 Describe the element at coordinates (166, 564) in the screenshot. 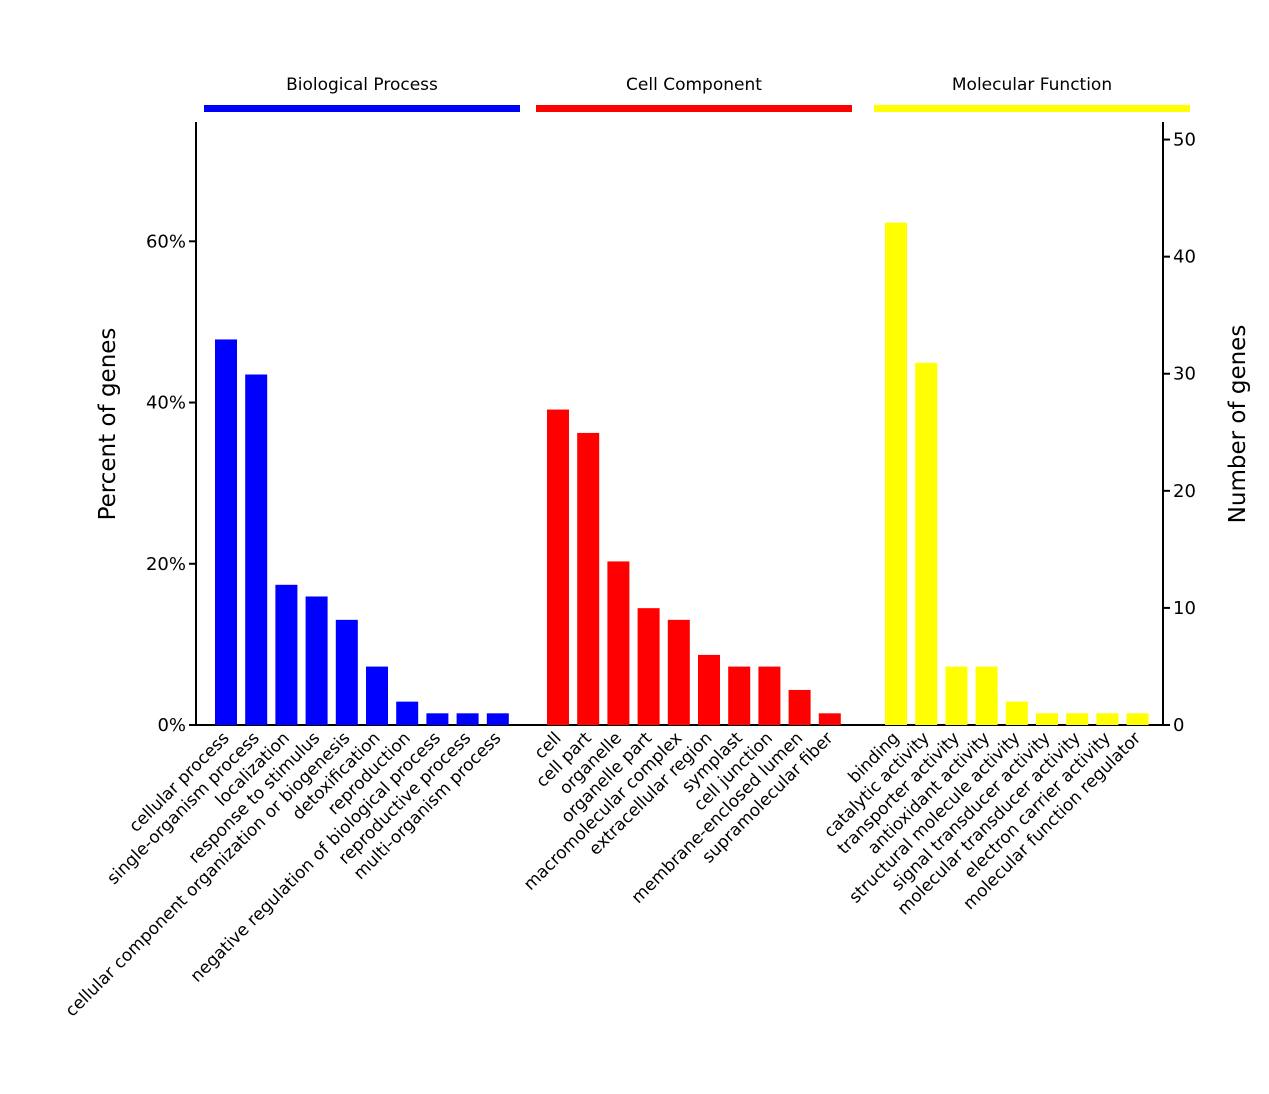

I see `y-left-tick-label: 20%` at that location.